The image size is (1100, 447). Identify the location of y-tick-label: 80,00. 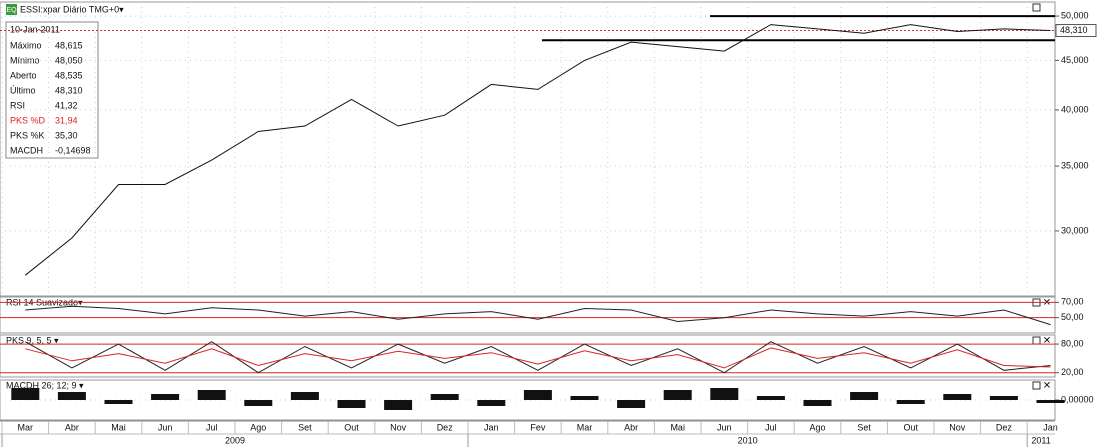
(1072, 343).